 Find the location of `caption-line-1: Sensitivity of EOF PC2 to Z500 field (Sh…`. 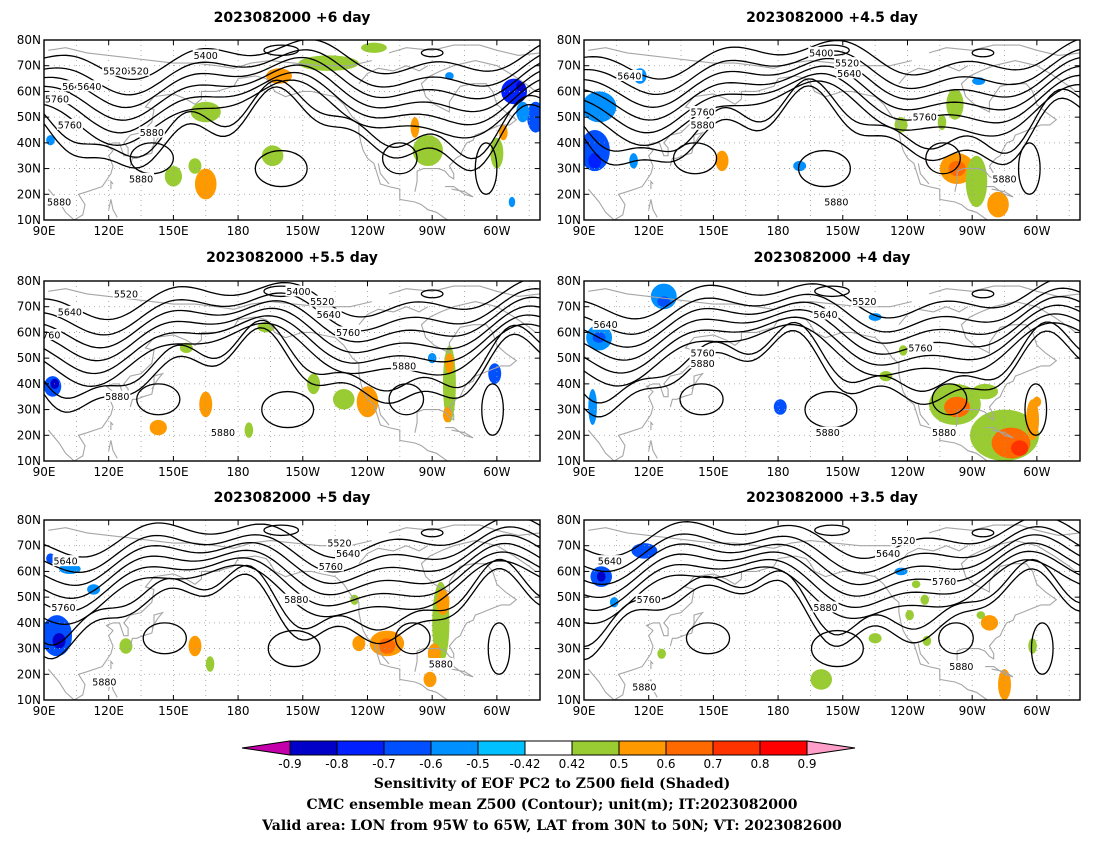

caption-line-1: Sensitivity of EOF PC2 to Z500 field (Sh… is located at coordinates (552, 784).